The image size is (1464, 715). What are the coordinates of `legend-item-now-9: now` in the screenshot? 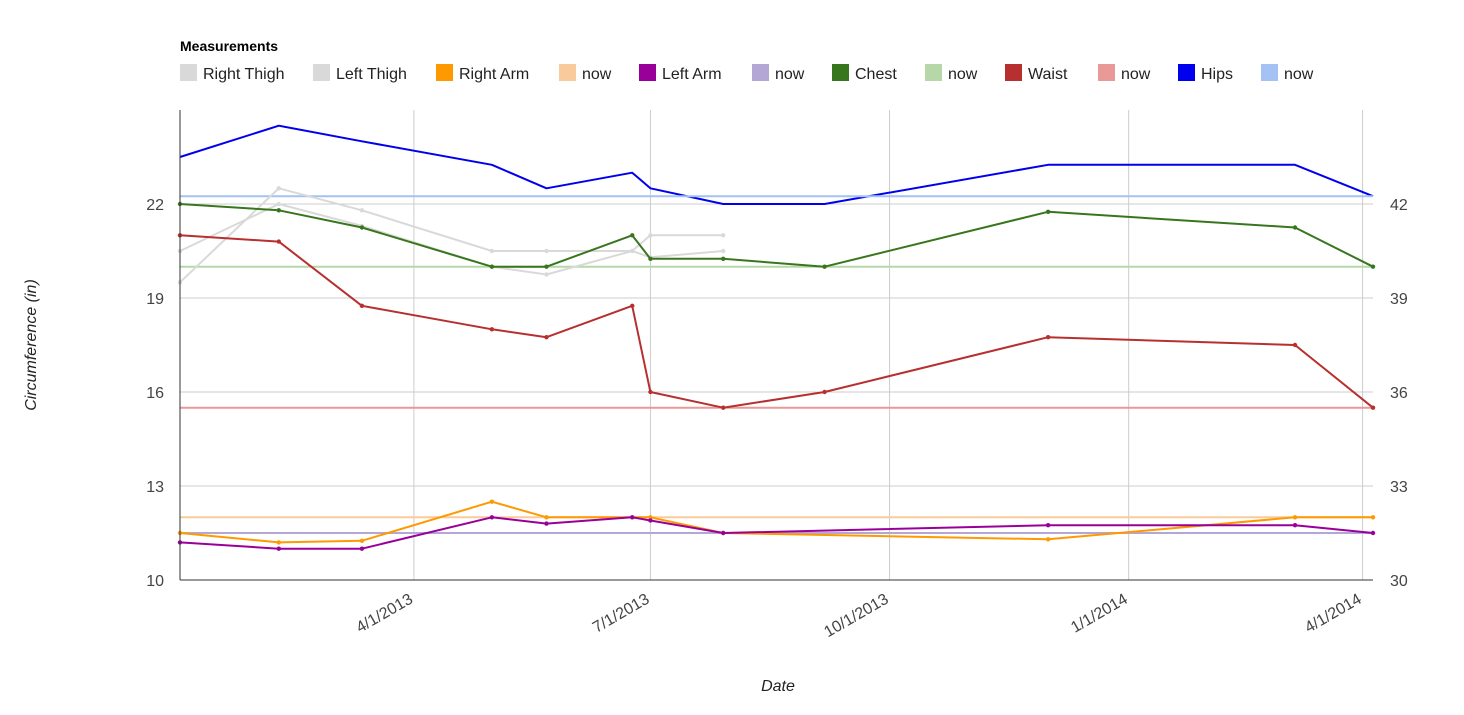 It's located at (1124, 73).